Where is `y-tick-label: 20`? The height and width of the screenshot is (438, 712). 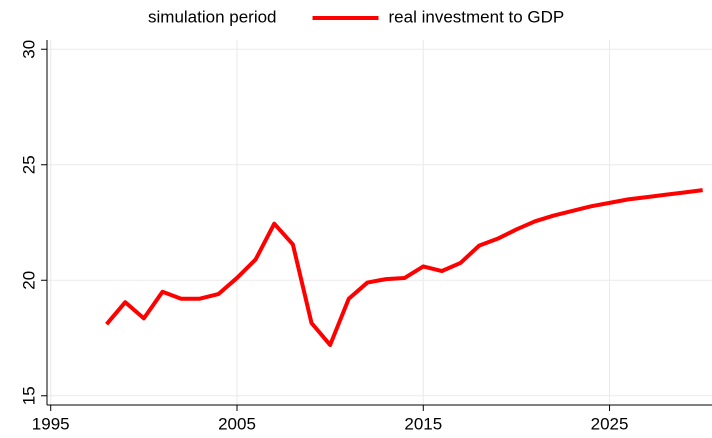 y-tick-label: 20 is located at coordinates (28, 280).